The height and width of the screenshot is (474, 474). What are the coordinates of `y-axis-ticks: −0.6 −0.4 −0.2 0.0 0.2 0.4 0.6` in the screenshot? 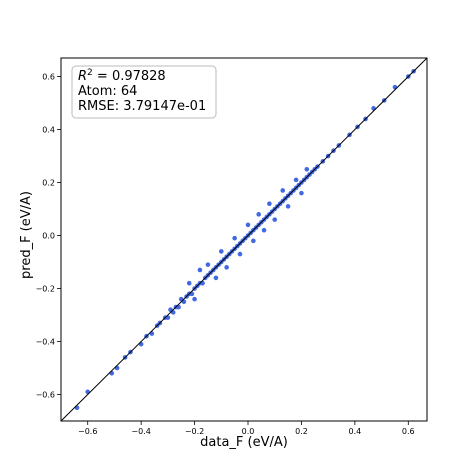 It's located at (48, 236).